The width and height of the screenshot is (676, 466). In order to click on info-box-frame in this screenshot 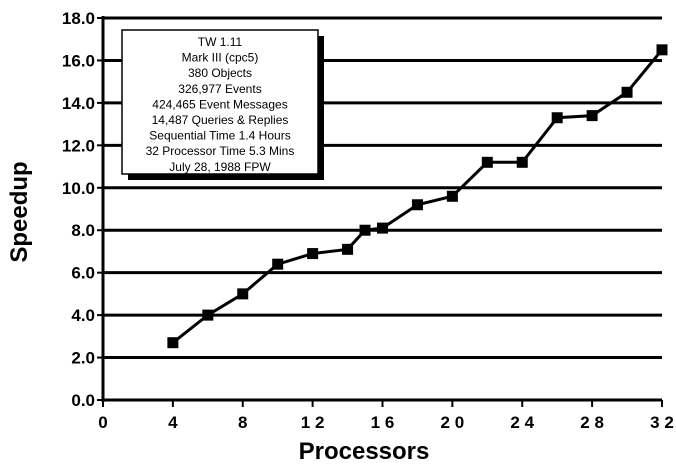, I will do `click(220, 102)`.